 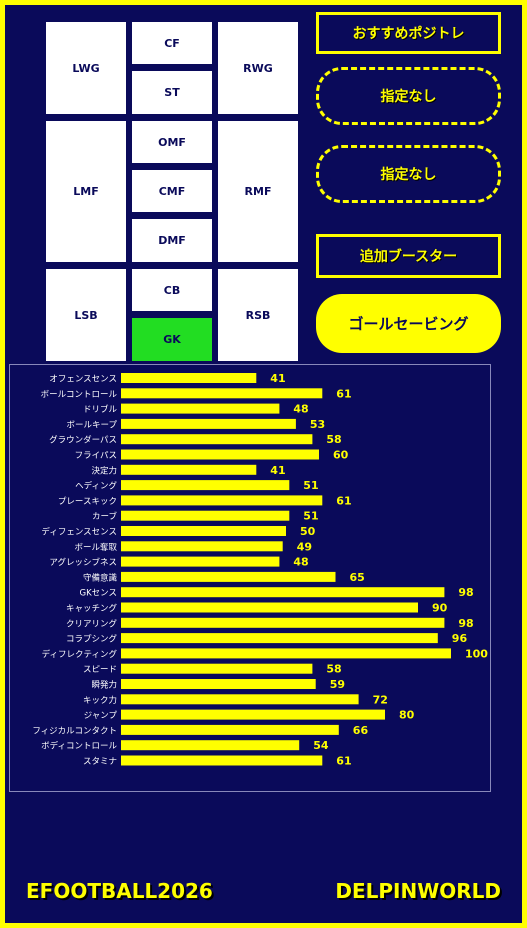 What do you see at coordinates (101, 716) in the screenshot?
I see `stat-label: ジャンプ` at bounding box center [101, 716].